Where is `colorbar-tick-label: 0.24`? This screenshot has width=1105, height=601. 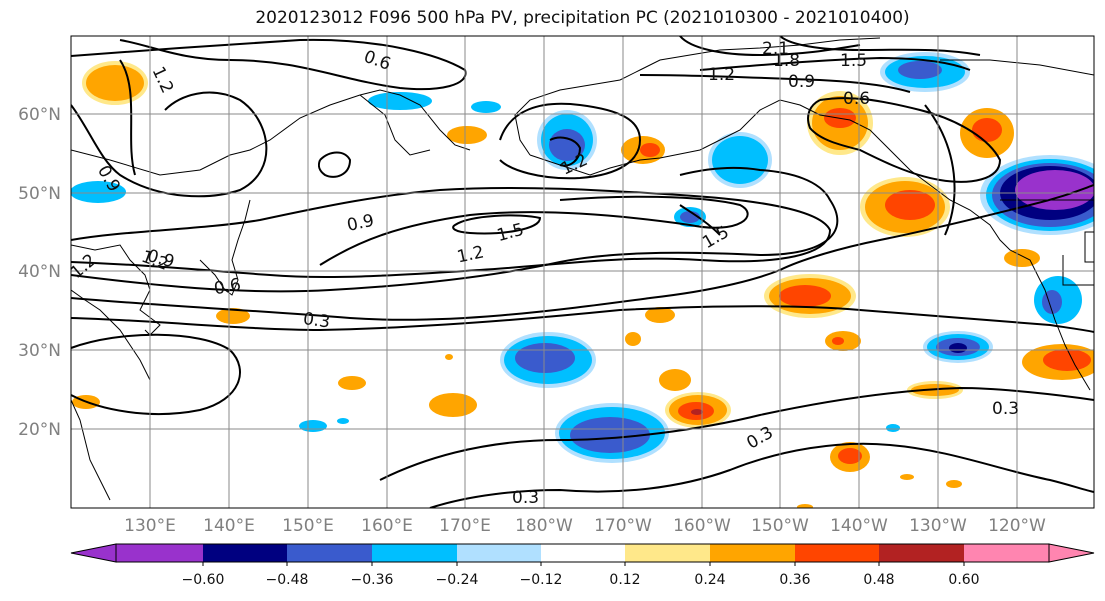
colorbar-tick-label: 0.24 is located at coordinates (709, 580).